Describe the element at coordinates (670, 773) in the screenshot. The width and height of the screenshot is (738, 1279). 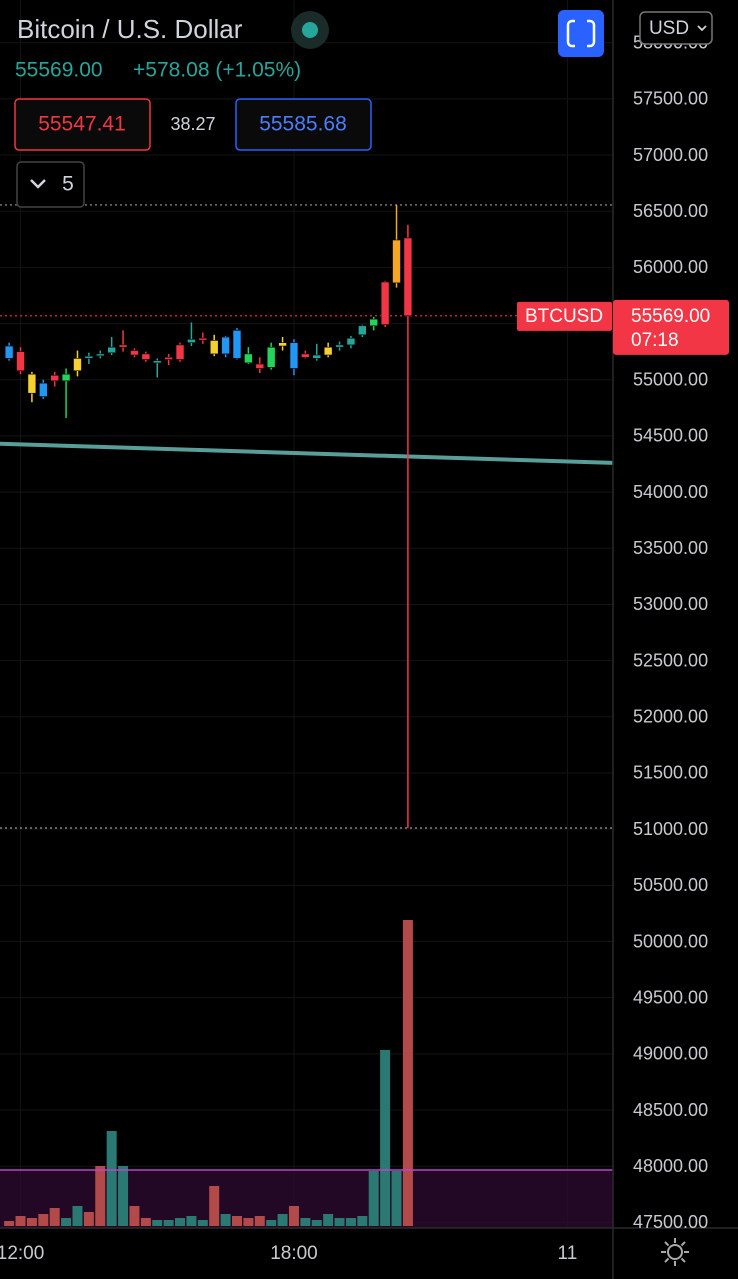
I see `y-tick-label: 51500.00` at that location.